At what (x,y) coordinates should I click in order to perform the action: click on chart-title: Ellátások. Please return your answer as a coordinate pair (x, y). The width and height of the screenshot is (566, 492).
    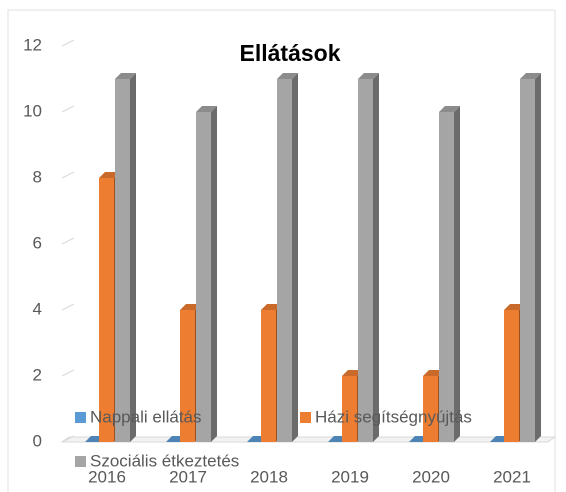
    Looking at the image, I should click on (290, 53).